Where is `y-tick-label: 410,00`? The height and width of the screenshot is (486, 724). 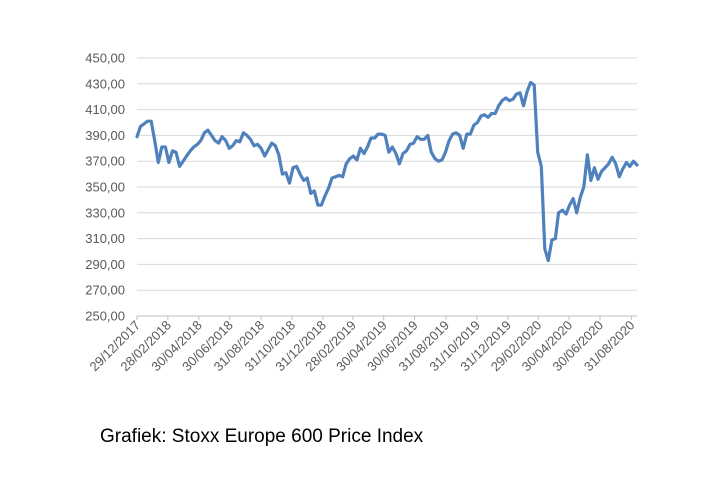 y-tick-label: 410,00 is located at coordinates (105, 109).